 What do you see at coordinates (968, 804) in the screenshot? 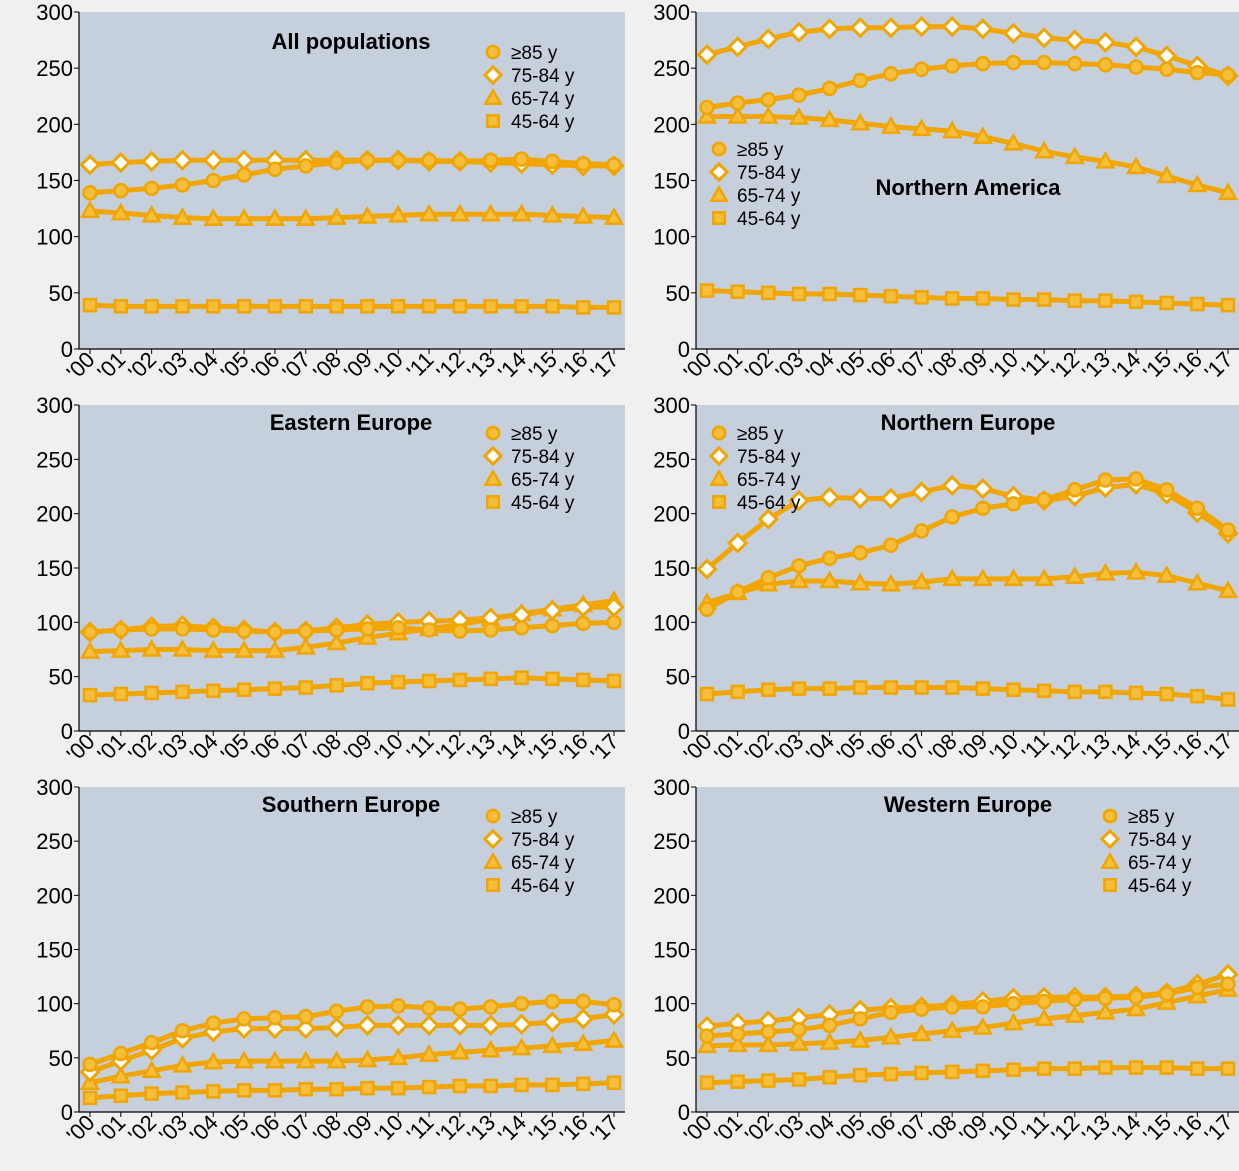
I see `panel-title: Western Europe` at bounding box center [968, 804].